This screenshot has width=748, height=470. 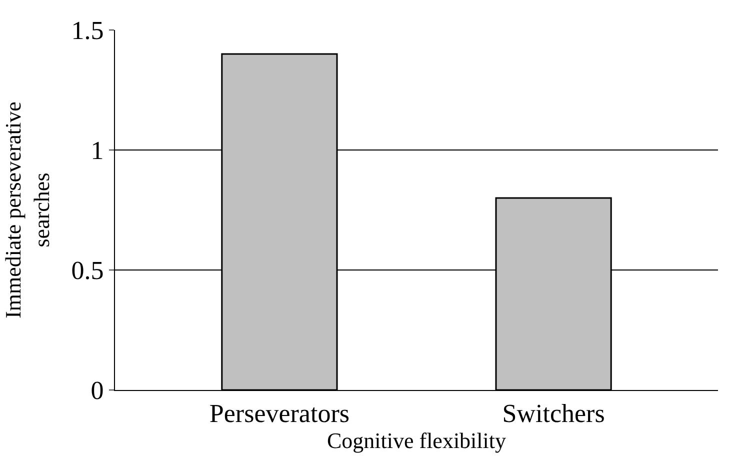 What do you see at coordinates (87, 271) in the screenshot?
I see `y-tick-label: 0.5` at bounding box center [87, 271].